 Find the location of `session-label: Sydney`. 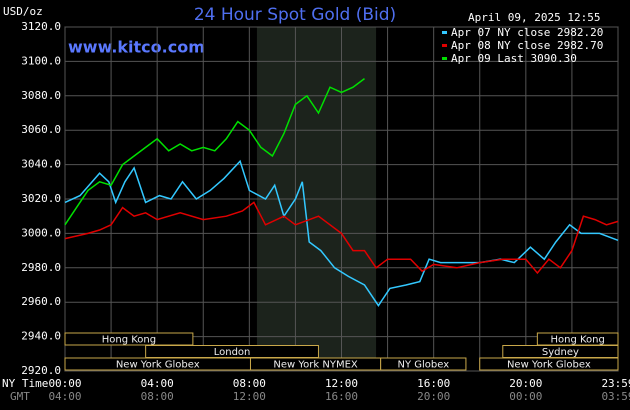

session-label: Sydney is located at coordinates (560, 352).